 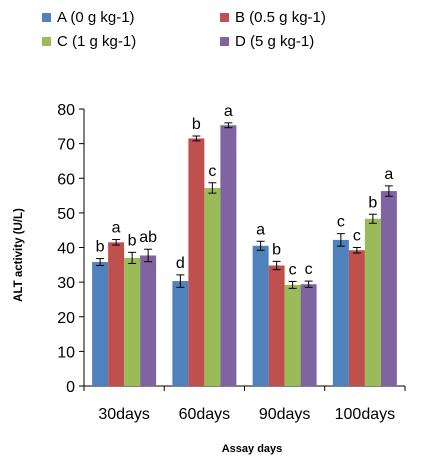 I want to click on x-tick-label: 90days, so click(x=285, y=414).